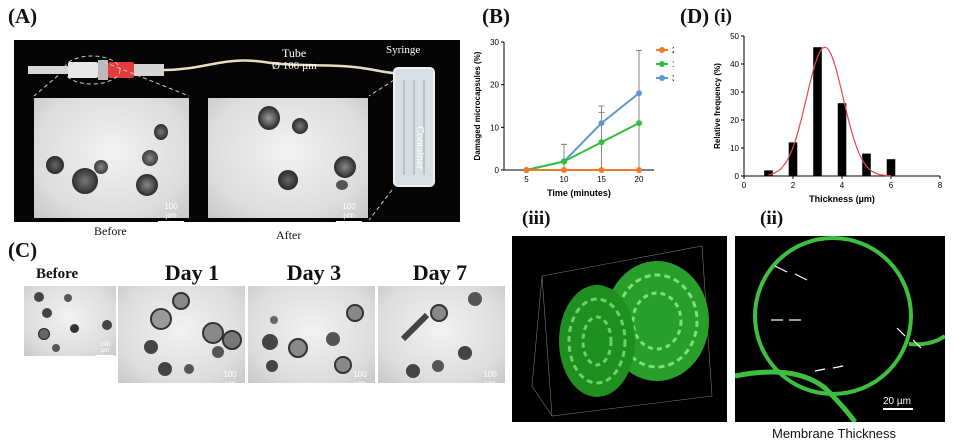 Image resolution: width=955 pixels, height=445 pixels. Describe the element at coordinates (314, 272) in the screenshot. I see `day3-label: Day 3` at that location.